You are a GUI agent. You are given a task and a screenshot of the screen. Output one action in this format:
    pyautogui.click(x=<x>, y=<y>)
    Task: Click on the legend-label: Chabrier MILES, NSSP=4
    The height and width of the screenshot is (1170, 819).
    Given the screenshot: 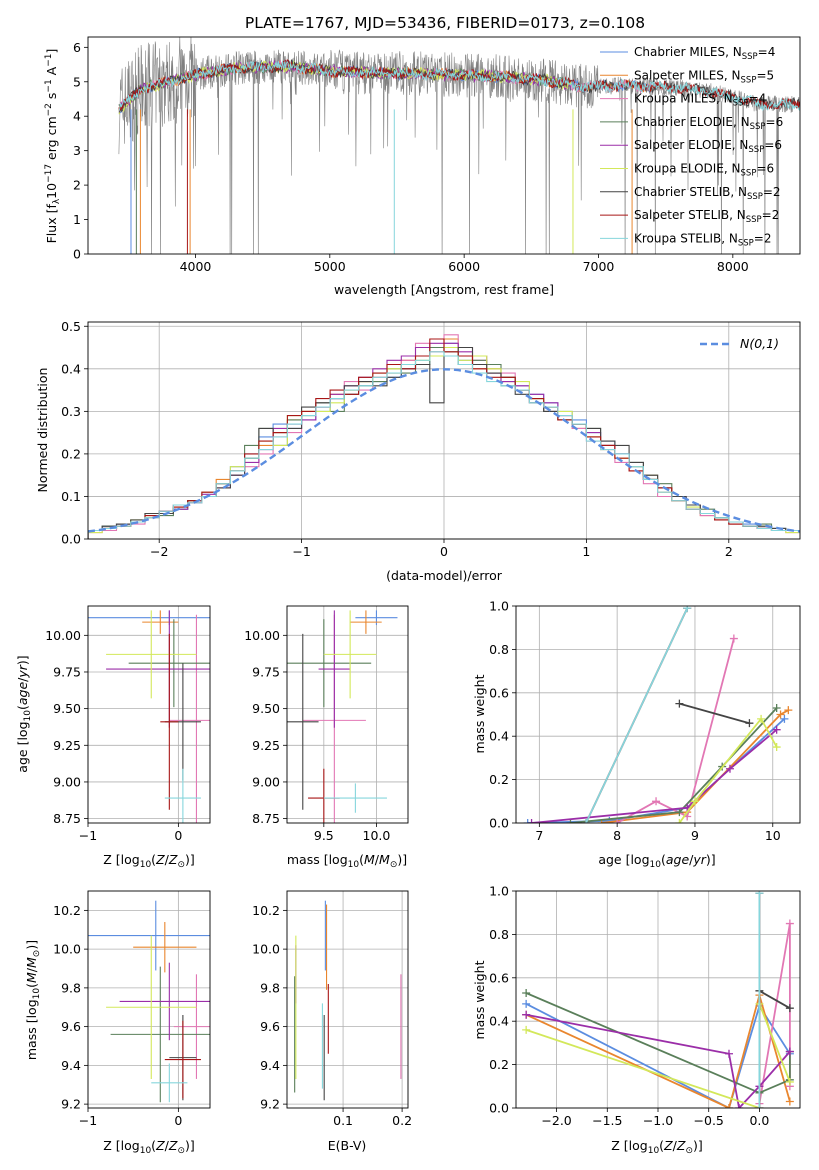 What is the action you would take?
    pyautogui.click(x=704, y=53)
    